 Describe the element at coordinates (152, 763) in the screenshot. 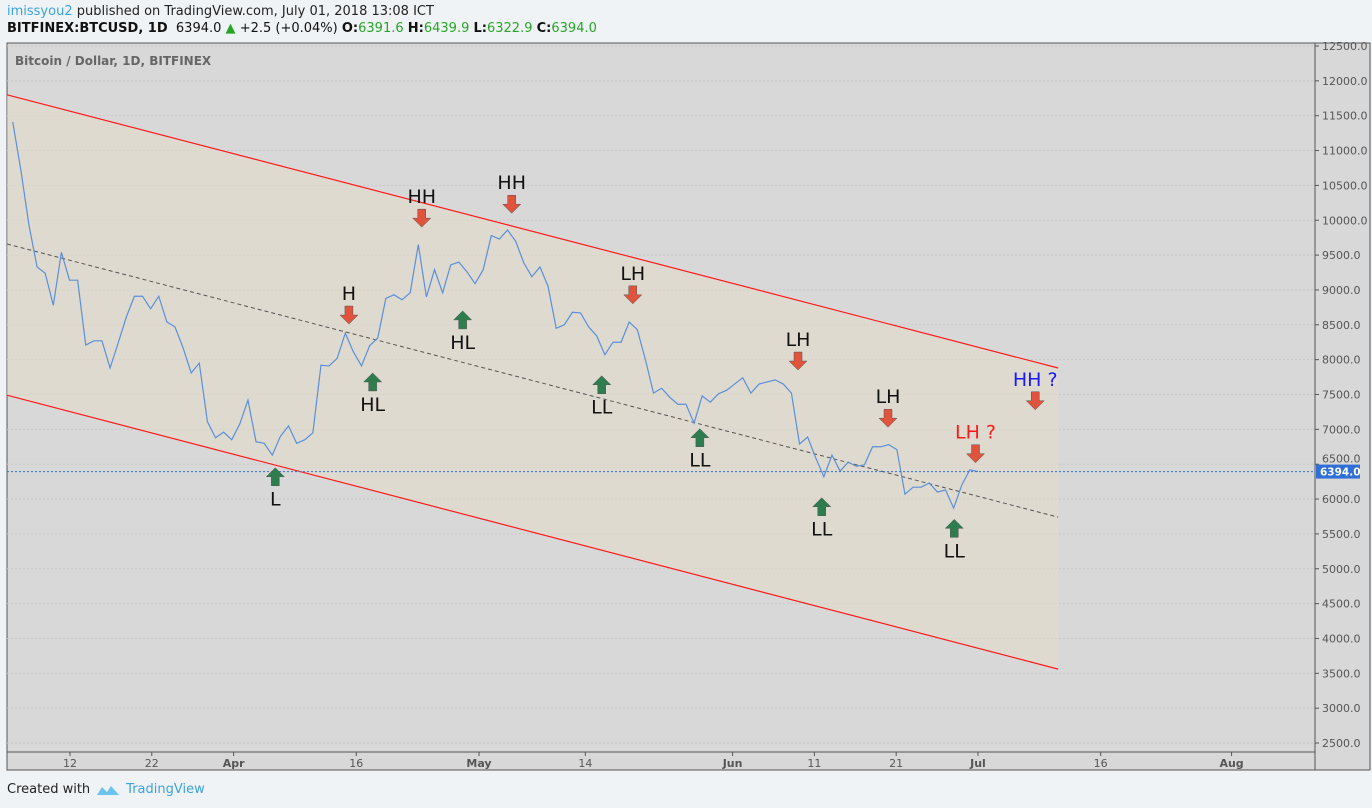

I see `x-tick-label: 22` at that location.